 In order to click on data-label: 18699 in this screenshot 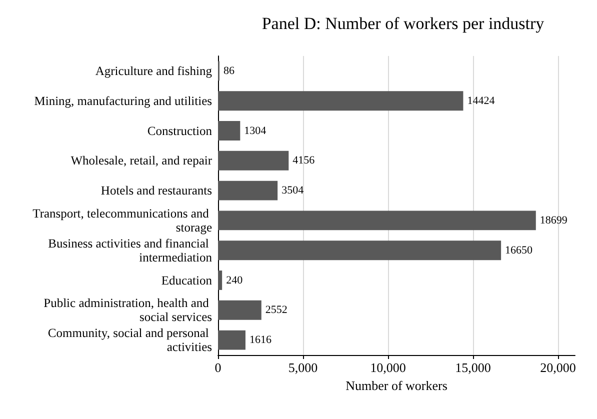, I will do `click(554, 220)`.